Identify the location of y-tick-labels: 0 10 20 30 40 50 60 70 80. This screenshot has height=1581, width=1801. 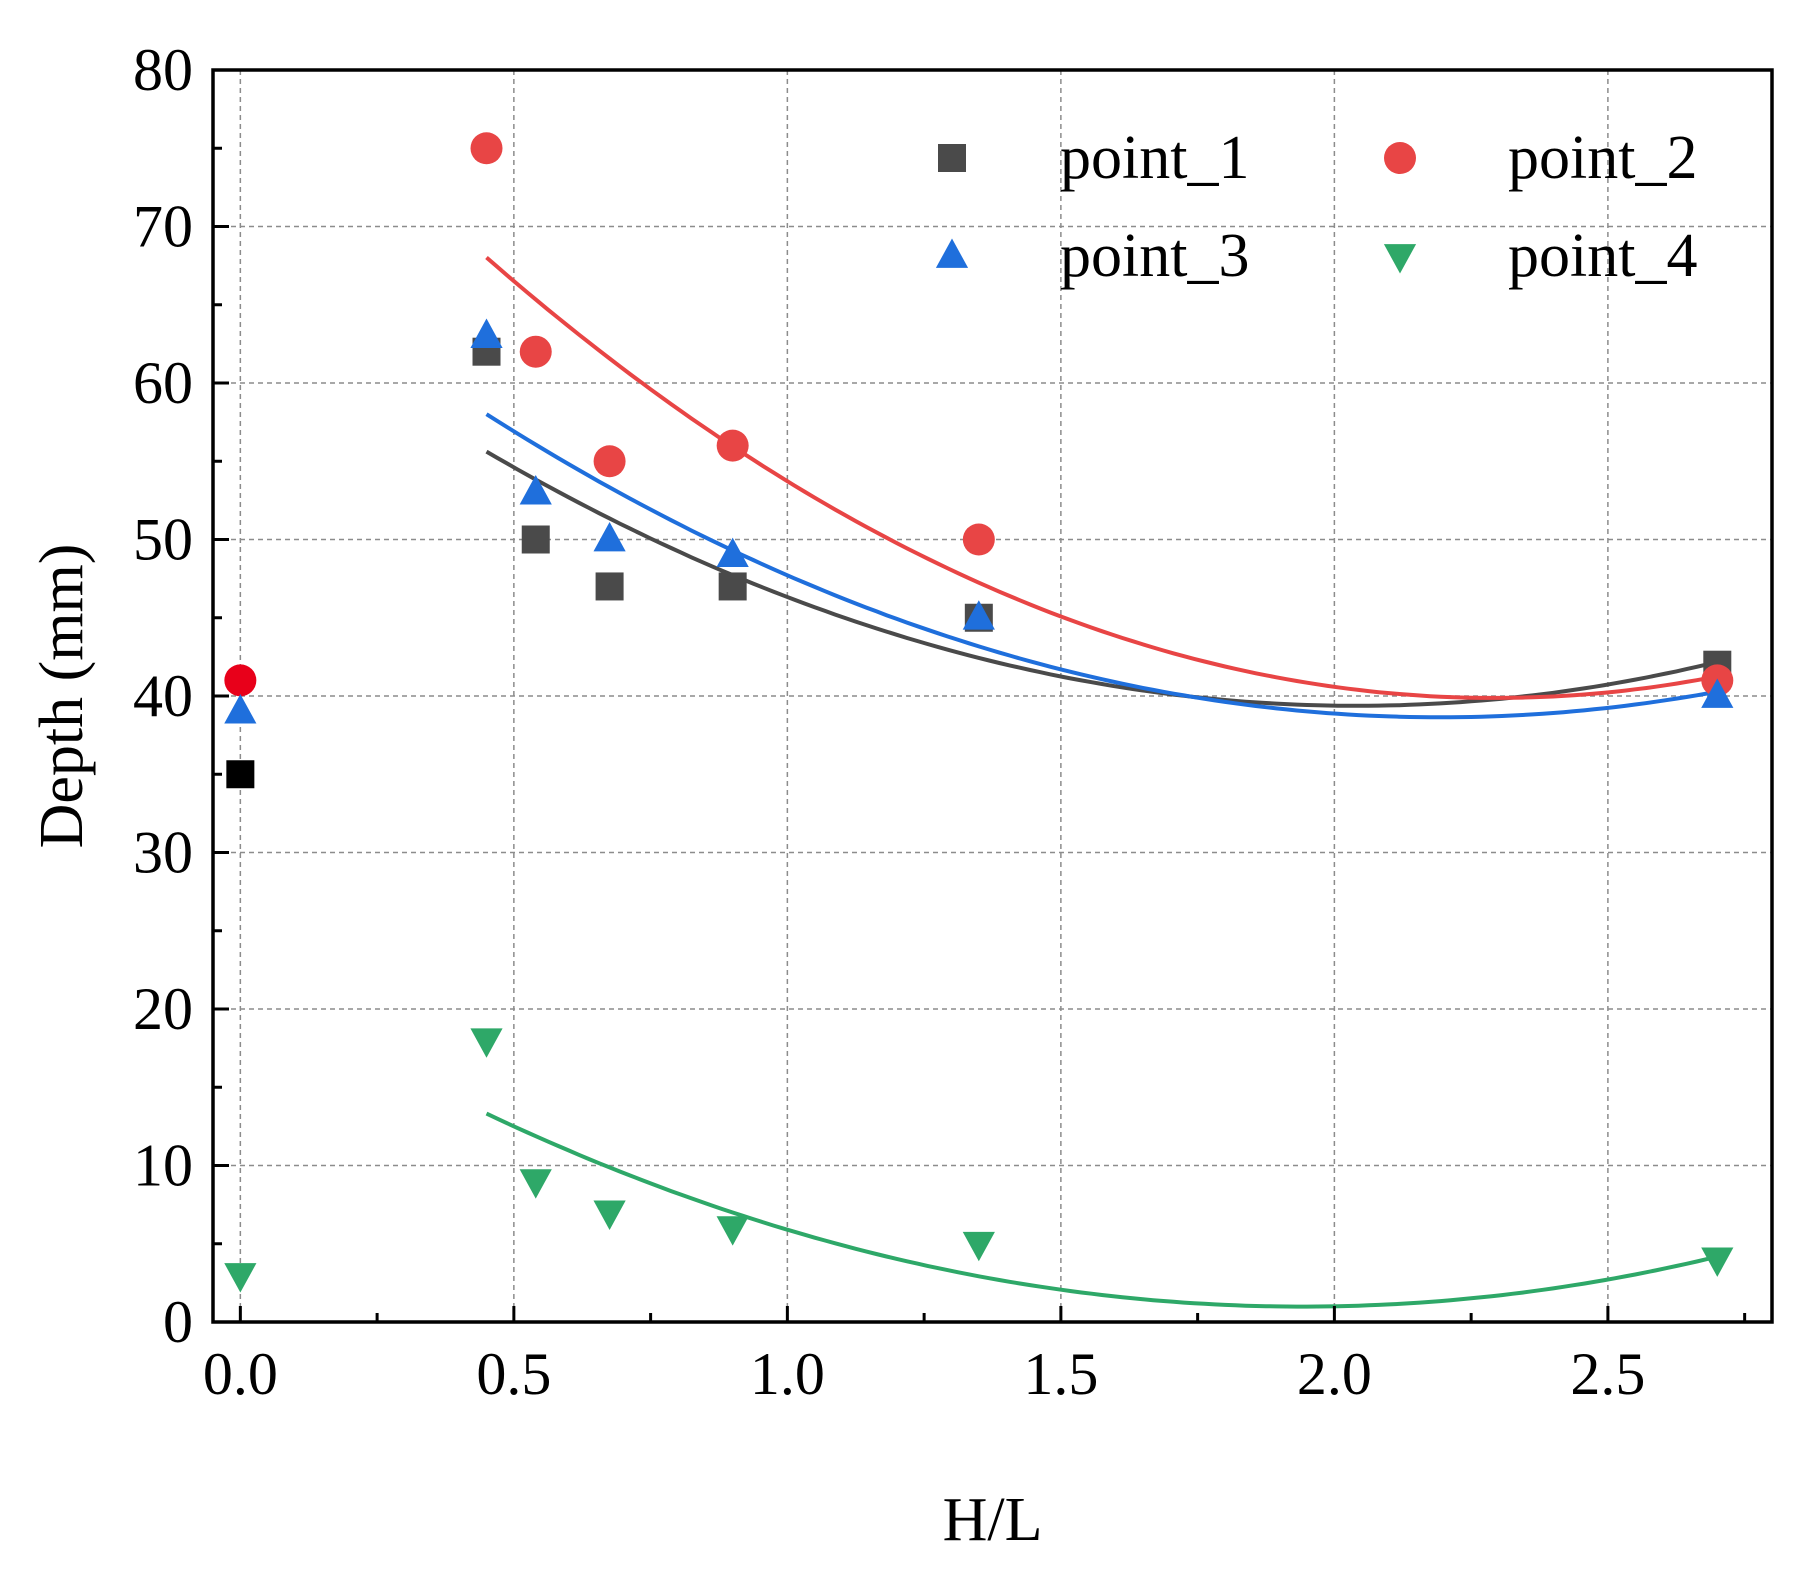
(163, 696).